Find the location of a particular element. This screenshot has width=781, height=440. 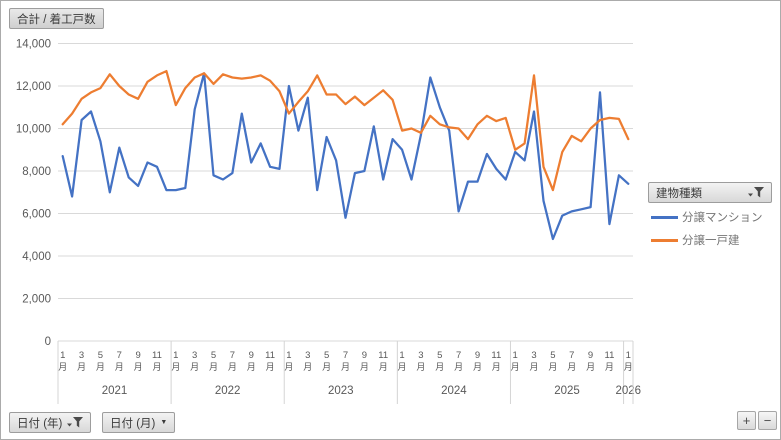

axis-field-month-button: 日付 (月) ▼ is located at coordinates (139, 422).